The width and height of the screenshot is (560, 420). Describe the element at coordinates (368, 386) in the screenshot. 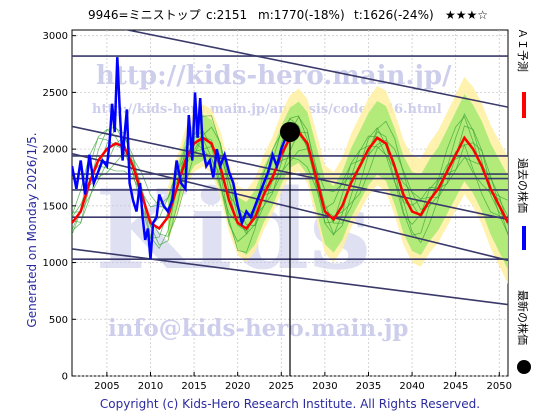

I see `x-tick-label: 2035` at that location.